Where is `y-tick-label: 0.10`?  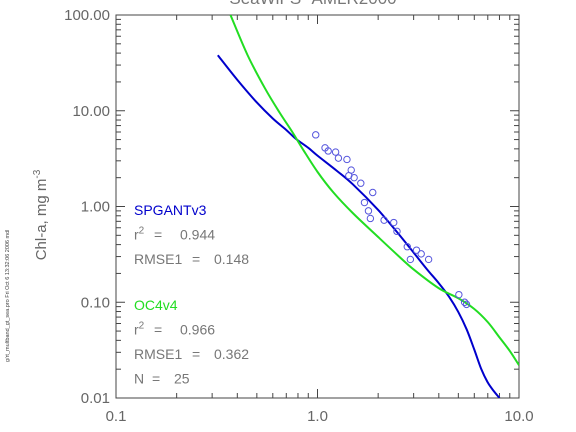 y-tick-label: 0.10 is located at coordinates (95, 302).